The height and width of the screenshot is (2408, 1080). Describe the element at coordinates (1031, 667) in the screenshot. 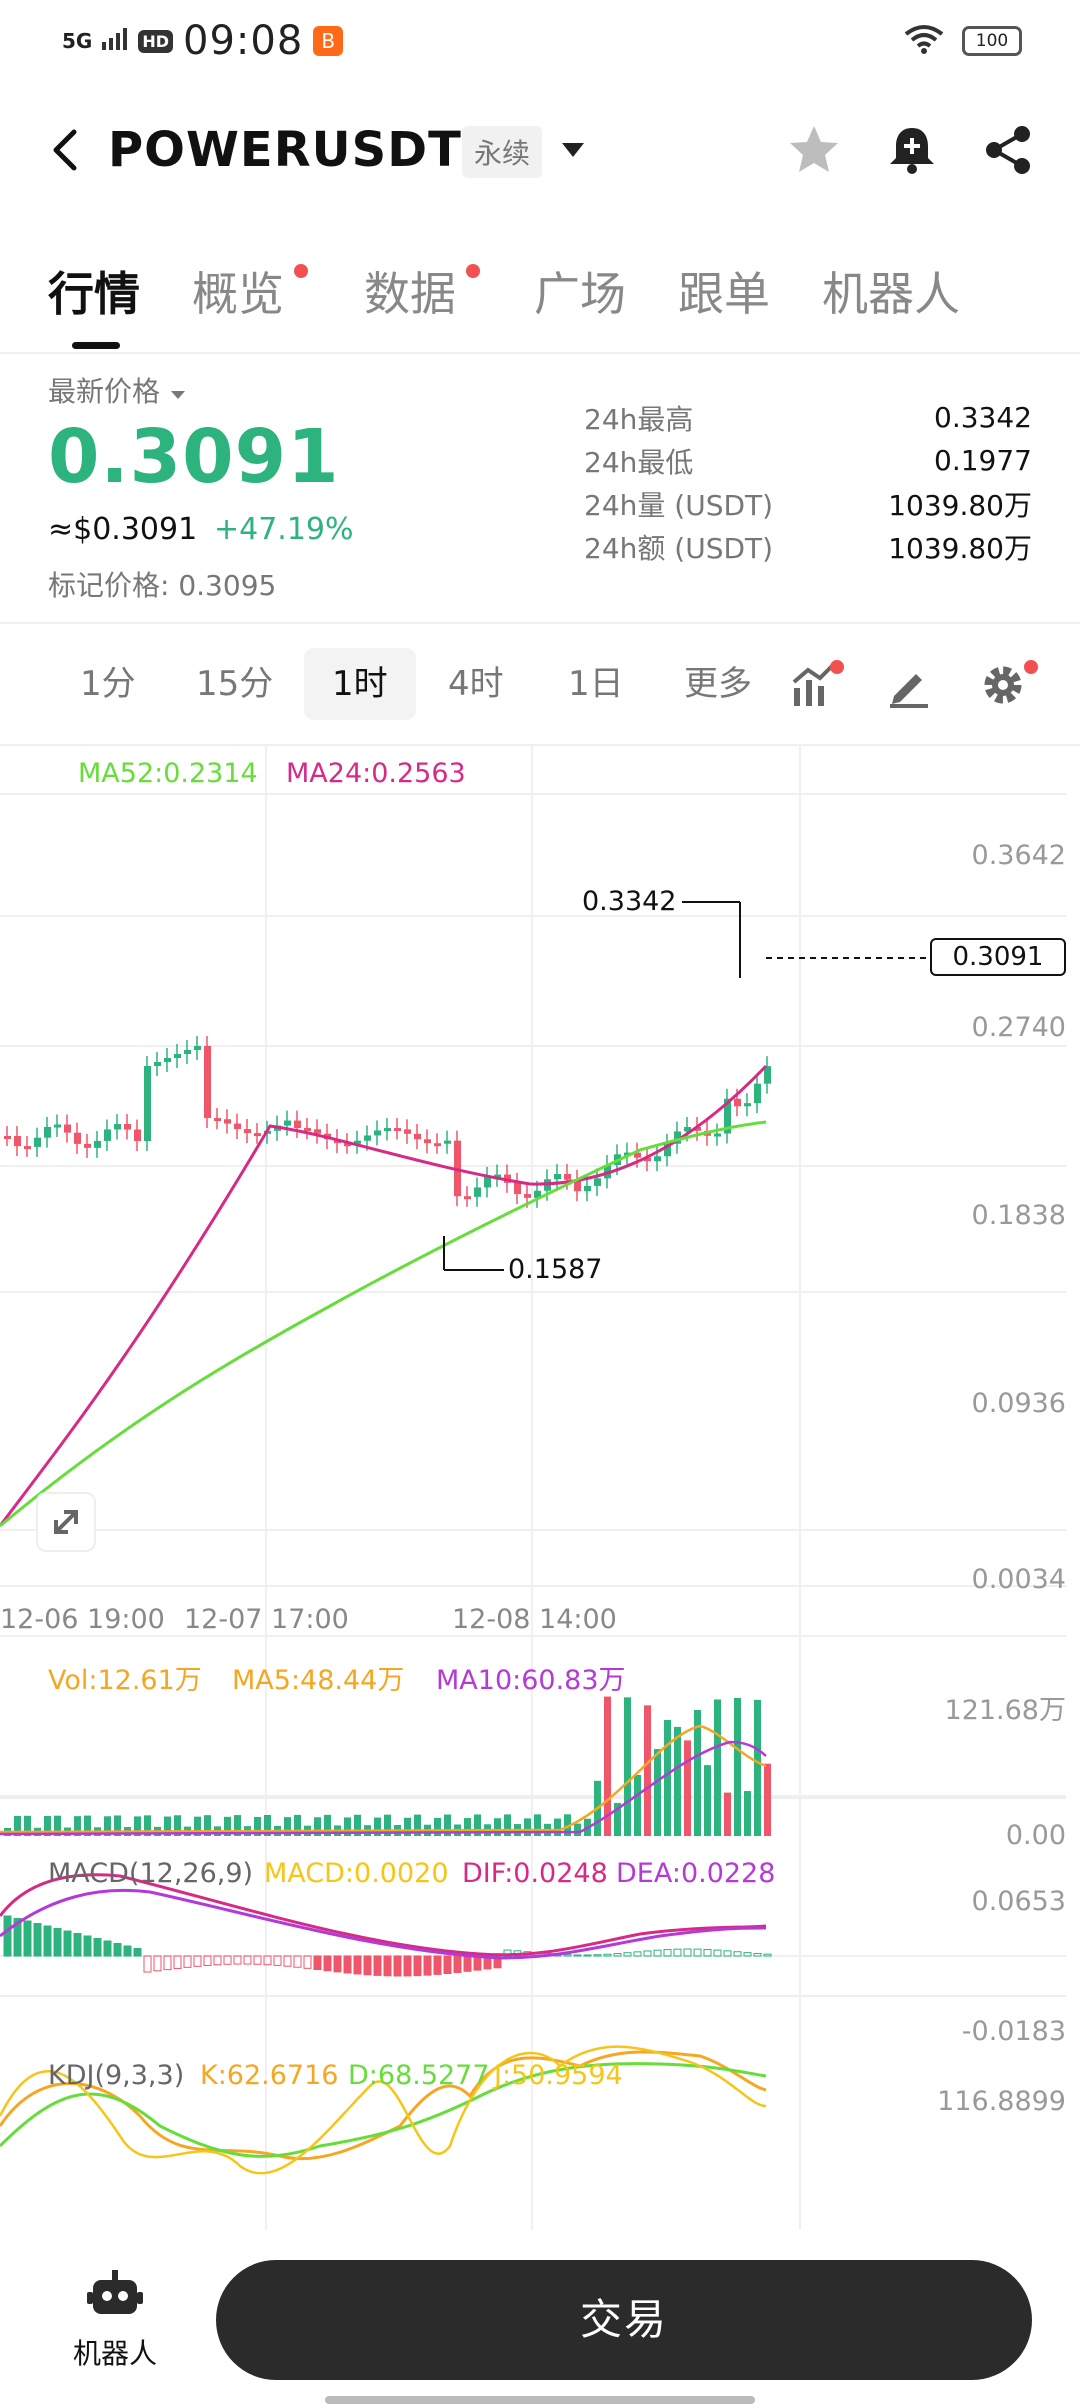

I see `settings-dot` at that location.